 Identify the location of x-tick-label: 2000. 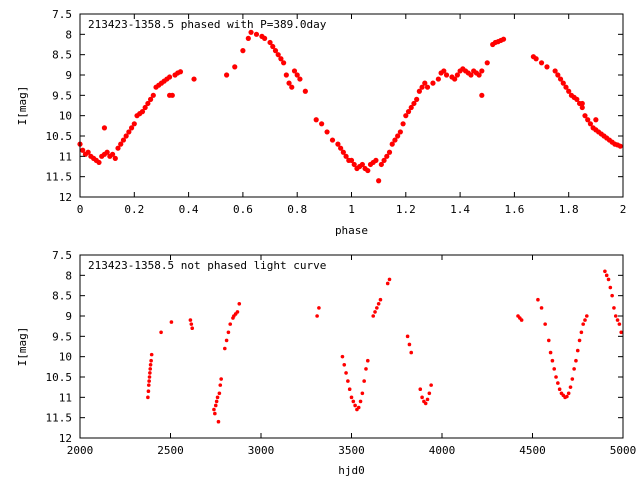
(80, 450).